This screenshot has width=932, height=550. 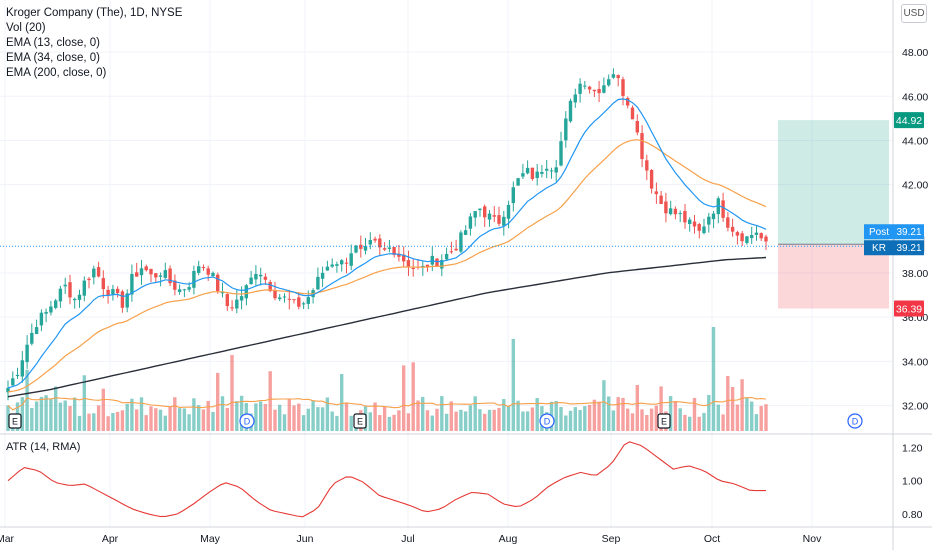 I want to click on price-tick-label: 44.00, so click(x=915, y=141).